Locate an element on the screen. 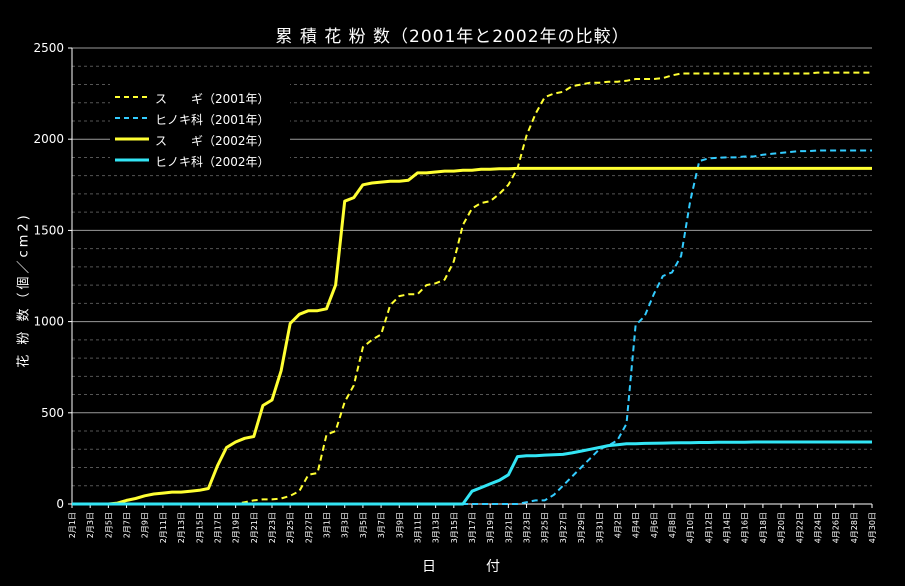 This screenshot has height=586, width=905. x-tick-label: 3月23日 is located at coordinates (527, 527).